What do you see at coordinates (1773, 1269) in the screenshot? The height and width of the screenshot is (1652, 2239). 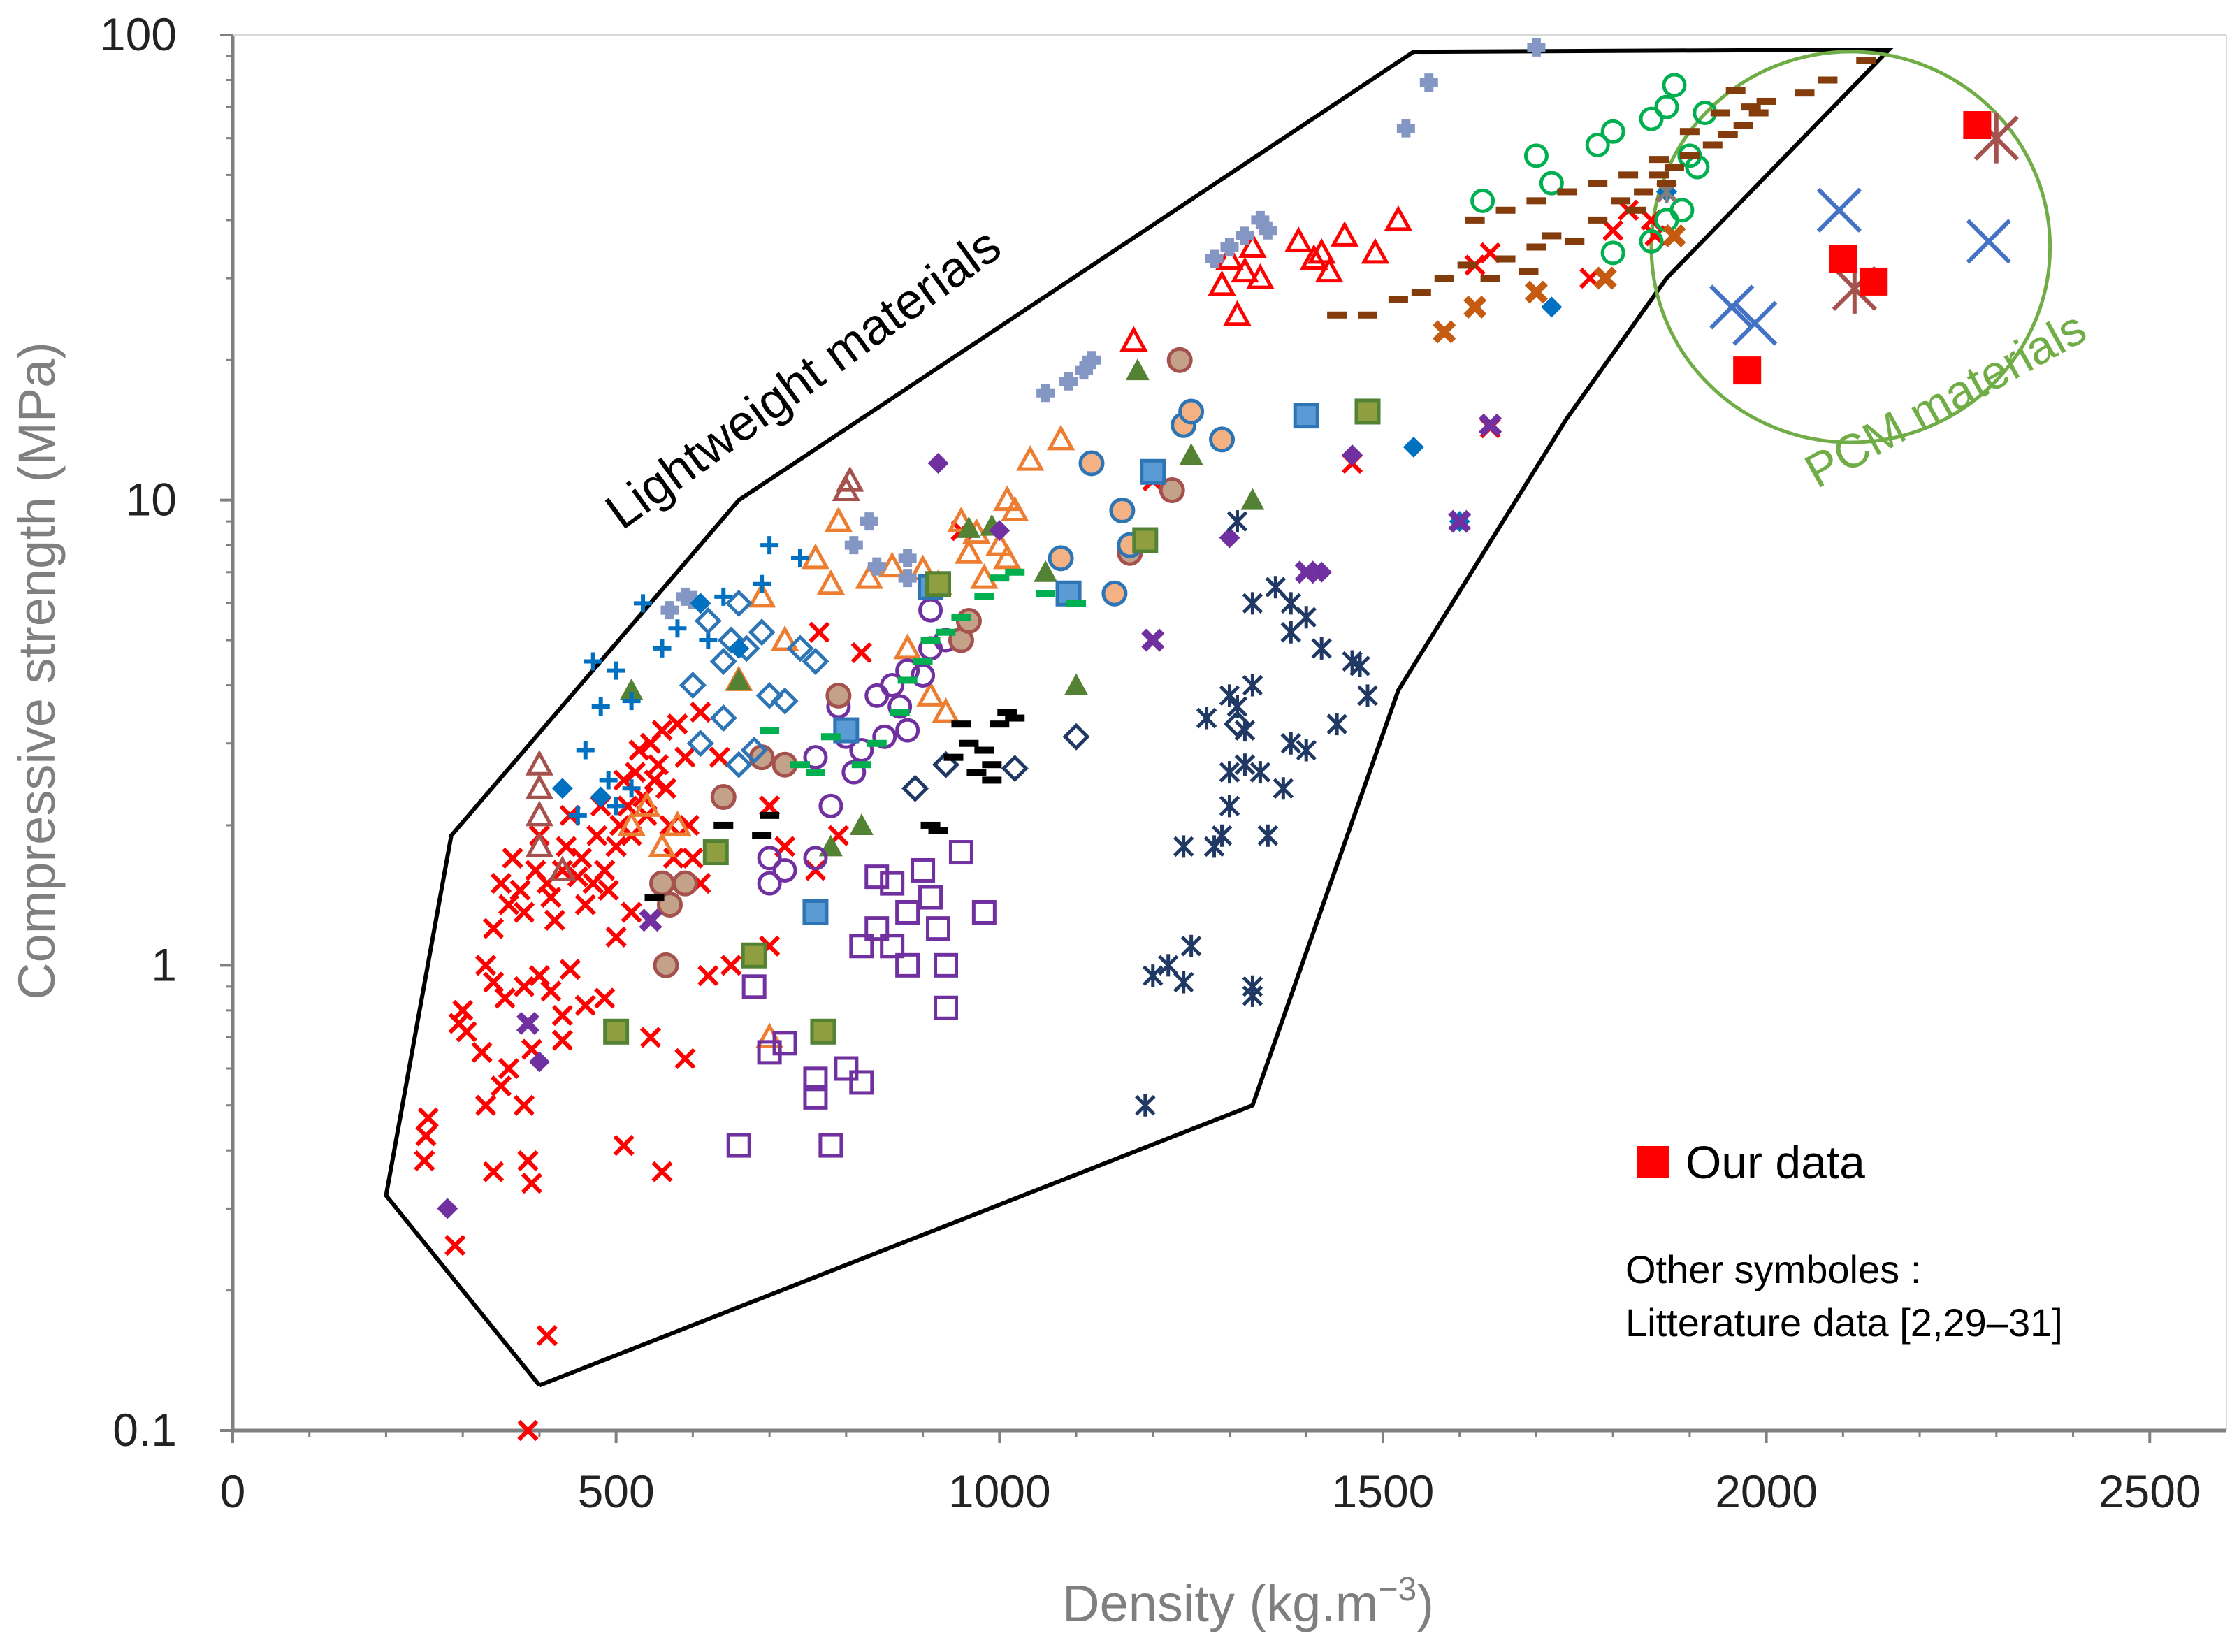 I see `legend-other-line1: Other symboles :` at bounding box center [1773, 1269].